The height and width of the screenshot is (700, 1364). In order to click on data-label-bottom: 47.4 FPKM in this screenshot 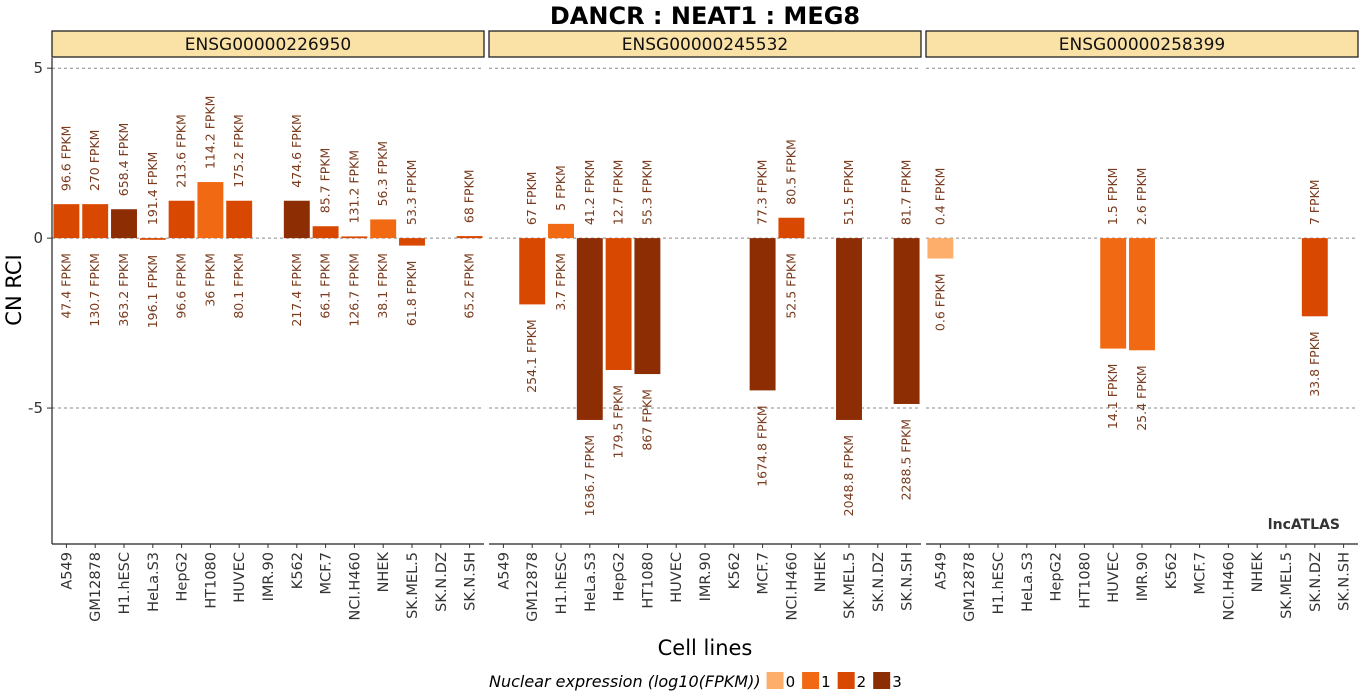, I will do `click(65, 286)`.